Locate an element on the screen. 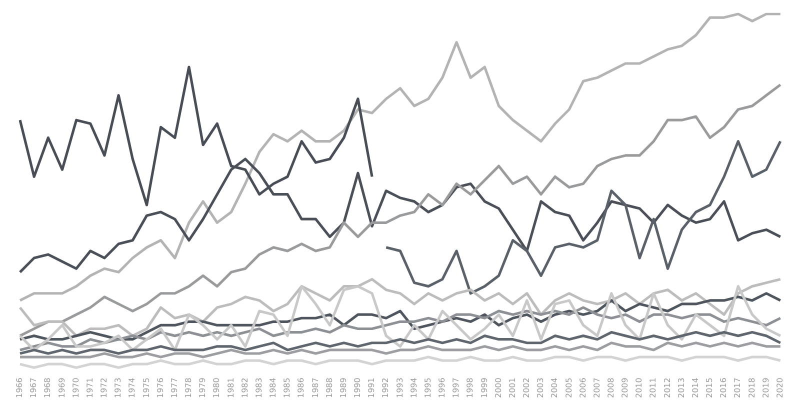  x-tick-label: 2003 is located at coordinates (541, 388).